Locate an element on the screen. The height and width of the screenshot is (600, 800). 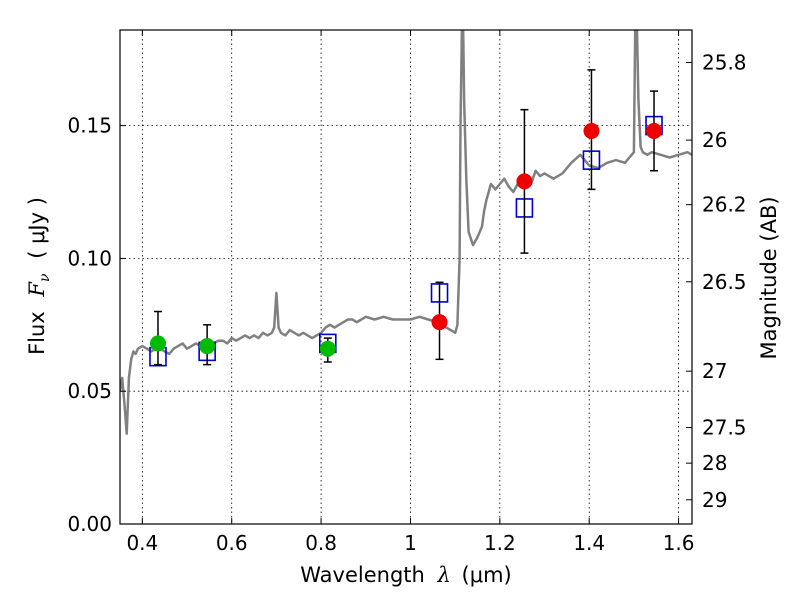
y2-tick-label: 25.8 is located at coordinates (724, 62).